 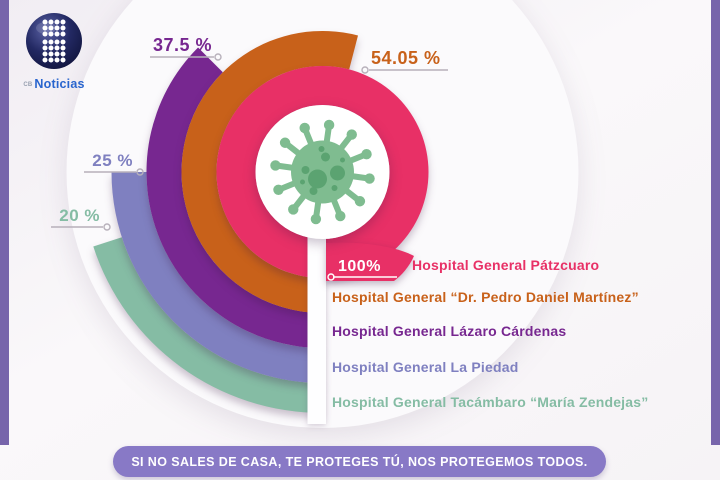 I want to click on sphere-highlight, so click(x=46, y=28).